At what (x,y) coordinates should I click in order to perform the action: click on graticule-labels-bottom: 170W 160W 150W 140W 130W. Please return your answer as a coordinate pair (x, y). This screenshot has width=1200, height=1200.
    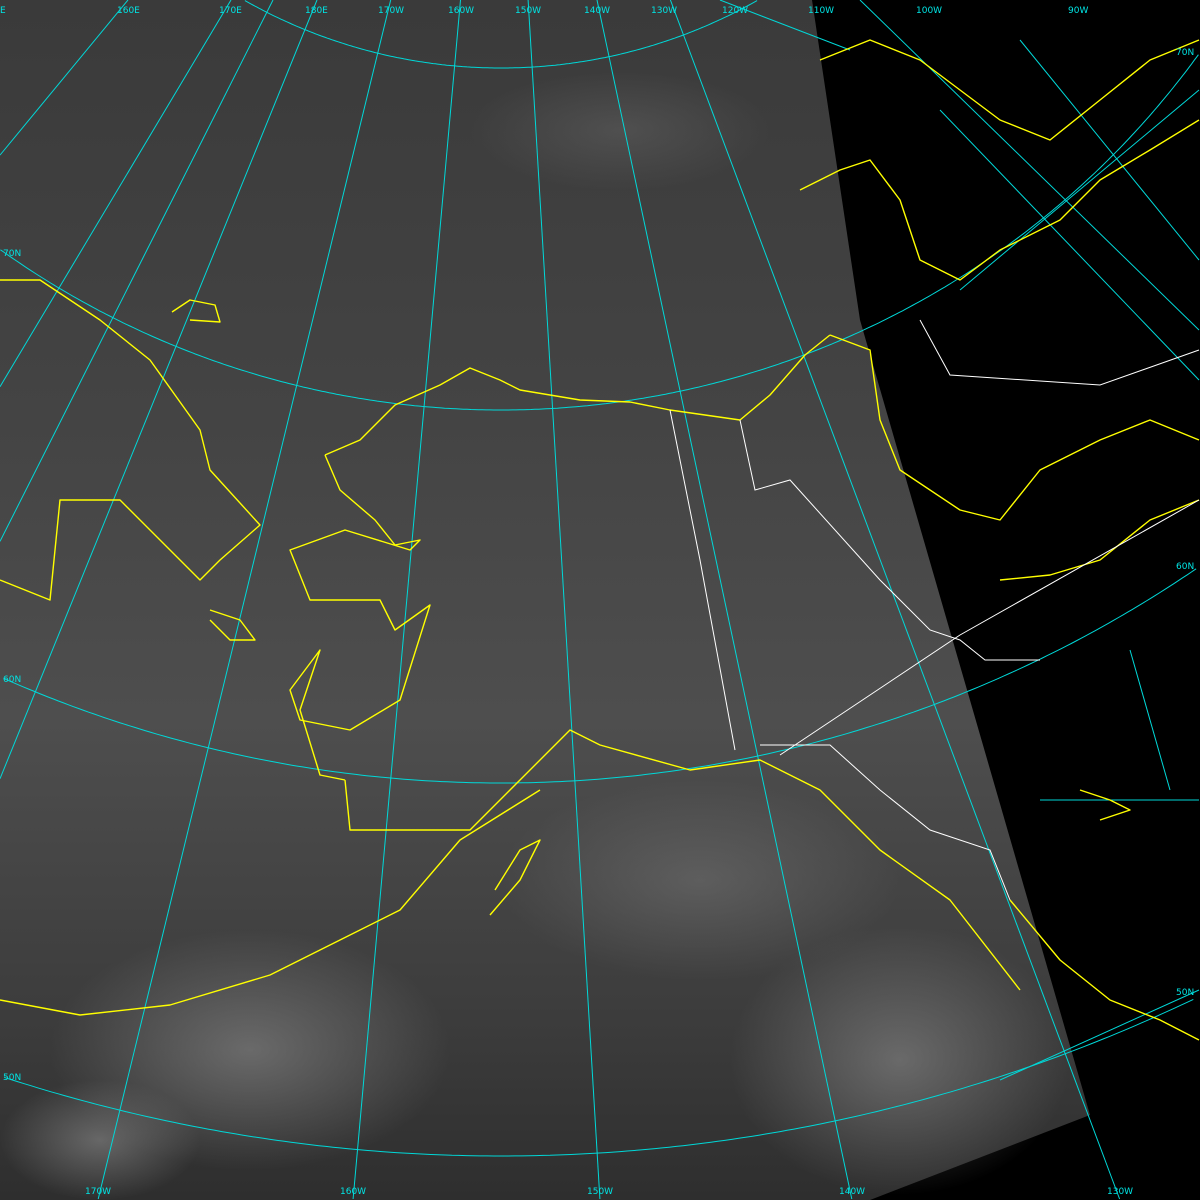
    Looking at the image, I should click on (609, 1192).